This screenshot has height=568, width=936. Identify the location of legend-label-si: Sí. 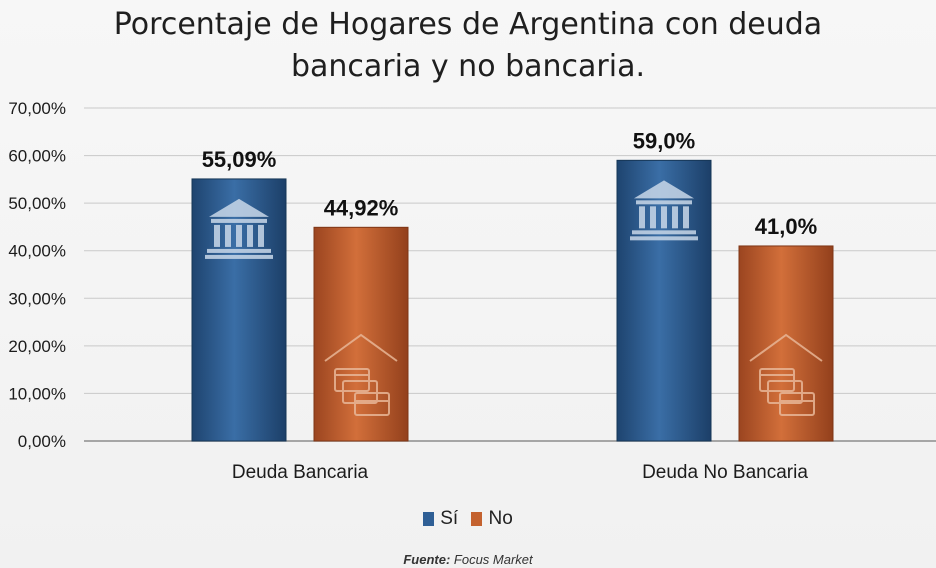
(449, 518).